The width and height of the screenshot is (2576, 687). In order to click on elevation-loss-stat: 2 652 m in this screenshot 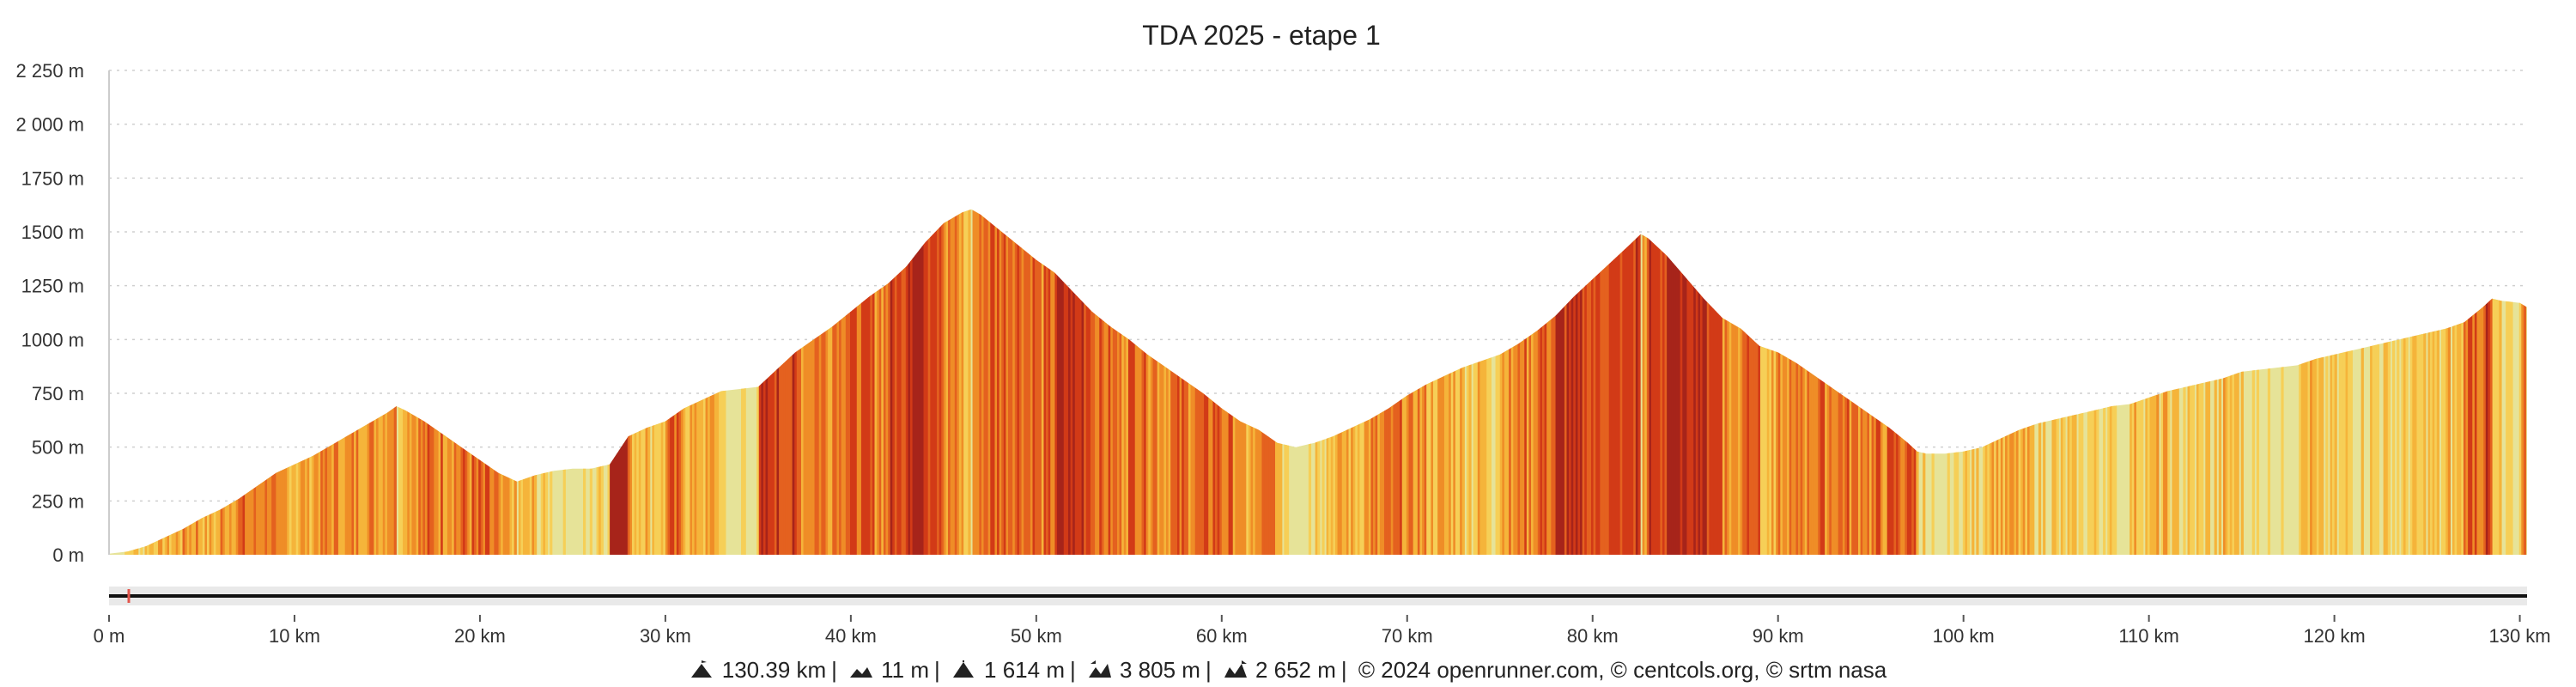, I will do `click(1279, 670)`.